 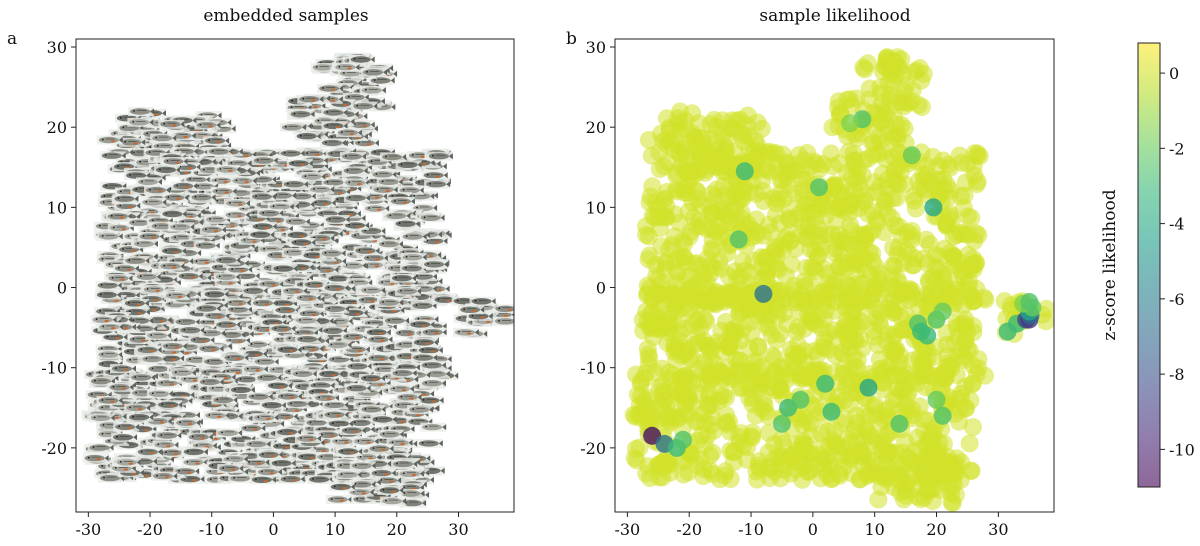 I want to click on panel-a-ytick-label: -20, so click(x=54, y=448).